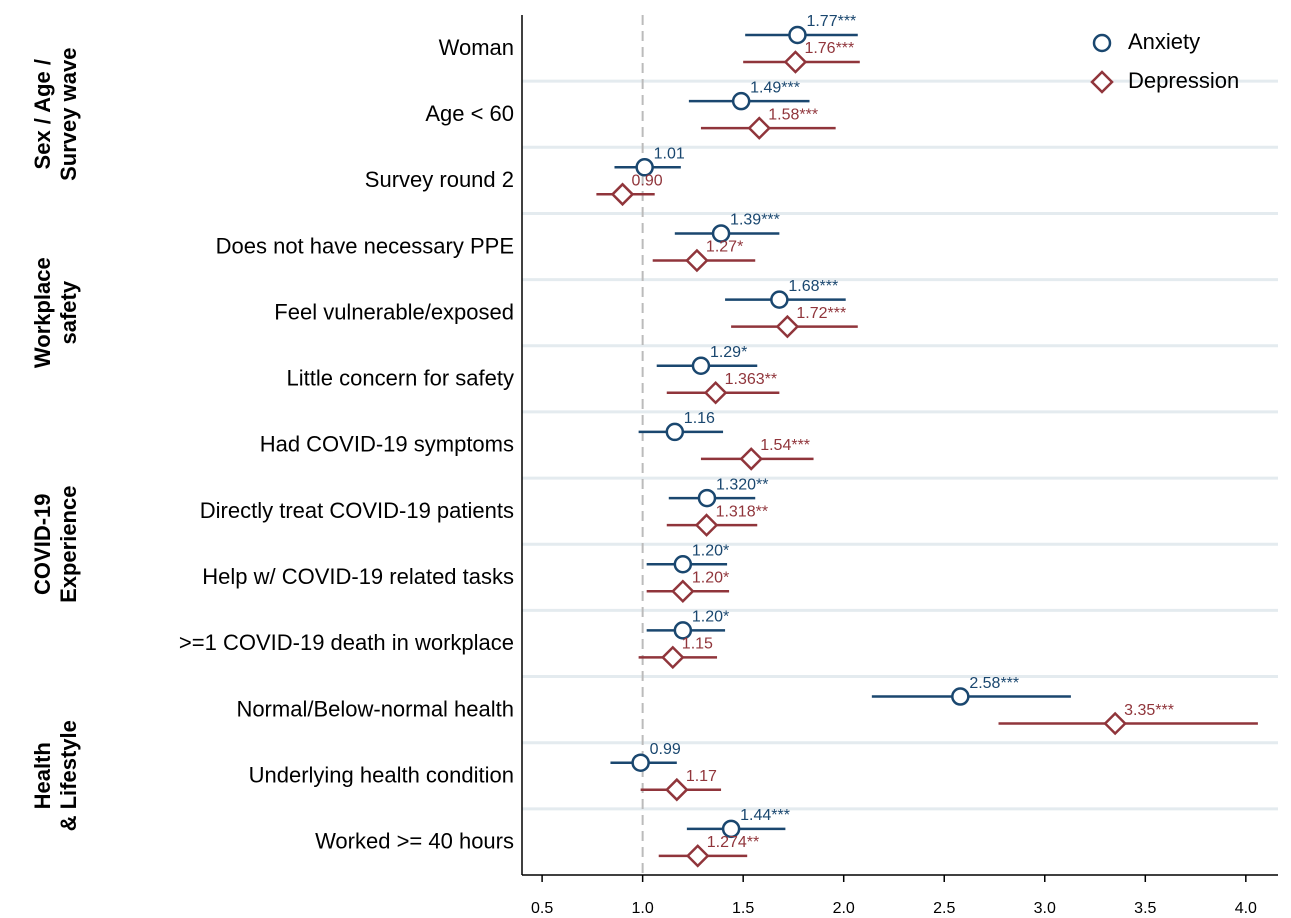 The image size is (1291, 918). What do you see at coordinates (785, 445) in the screenshot?
I see `value-label: 1.54***` at bounding box center [785, 445].